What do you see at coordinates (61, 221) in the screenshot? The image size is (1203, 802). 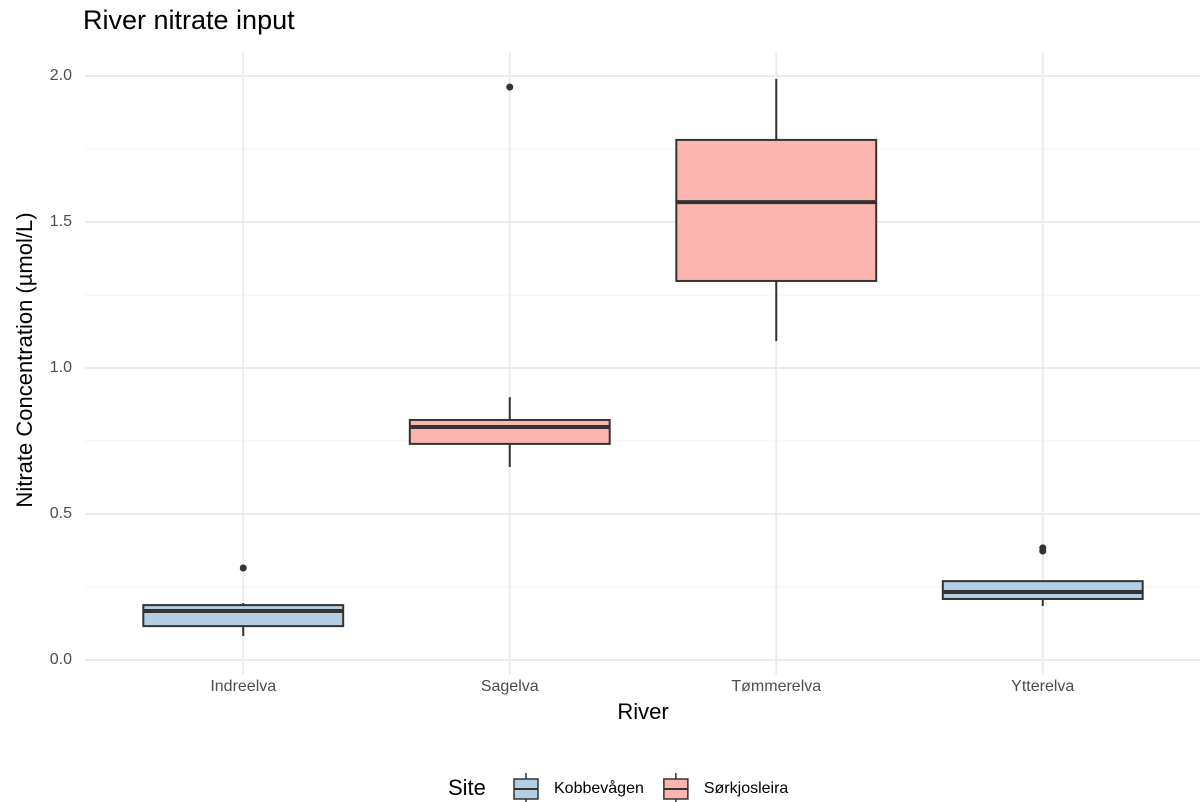 I see `y-tick-label: 1.5` at bounding box center [61, 221].